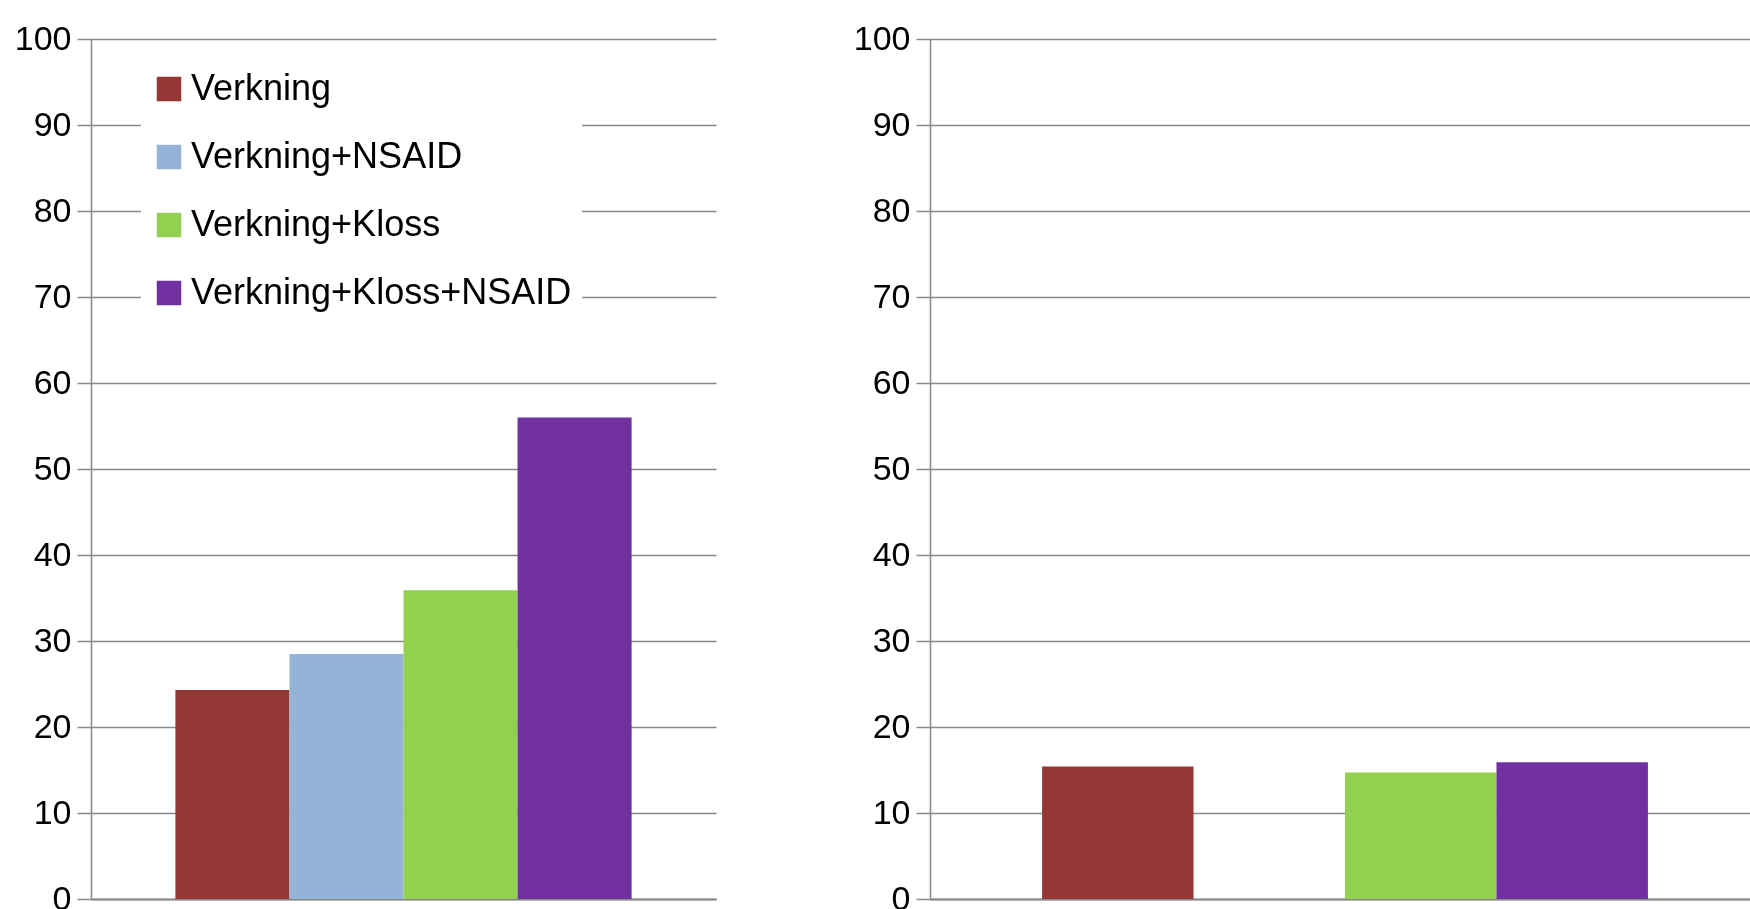  I want to click on legend-label: Verkning+Kloss+NSAID, so click(381, 291).